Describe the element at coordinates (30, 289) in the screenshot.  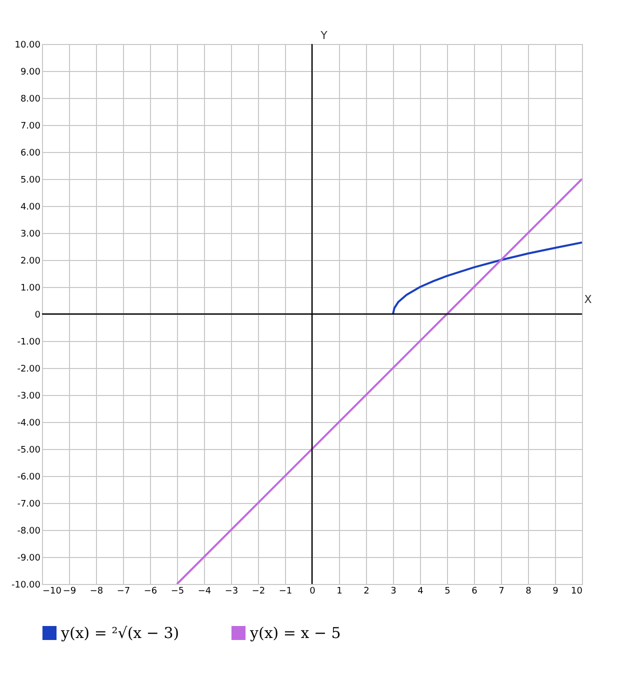
I see `y-tick-label: 1.00` at that location.